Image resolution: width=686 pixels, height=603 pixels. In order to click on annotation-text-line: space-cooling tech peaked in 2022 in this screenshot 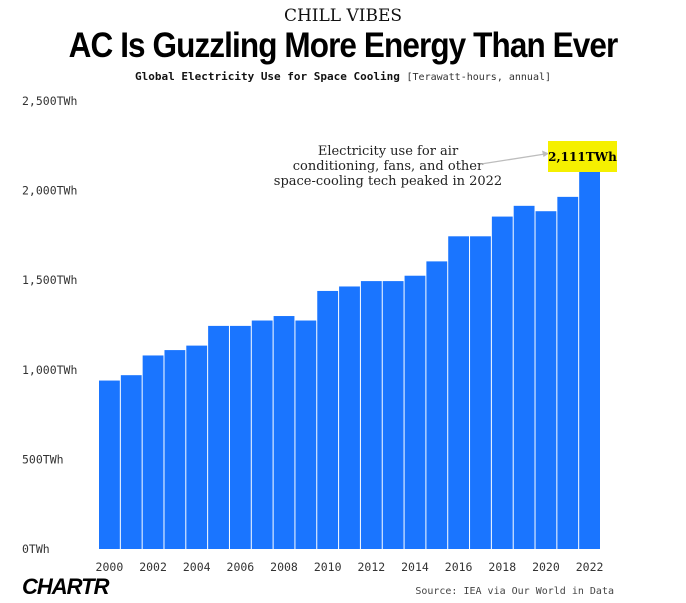, I will do `click(388, 181)`.